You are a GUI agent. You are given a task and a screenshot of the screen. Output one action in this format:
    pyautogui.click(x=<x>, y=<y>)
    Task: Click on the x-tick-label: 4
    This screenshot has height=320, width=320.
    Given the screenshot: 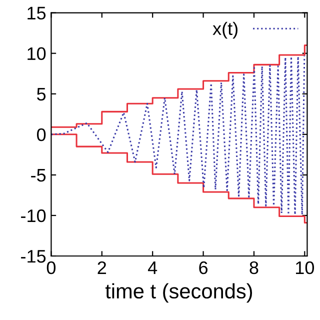 What is the action you would take?
    pyautogui.click(x=153, y=268)
    